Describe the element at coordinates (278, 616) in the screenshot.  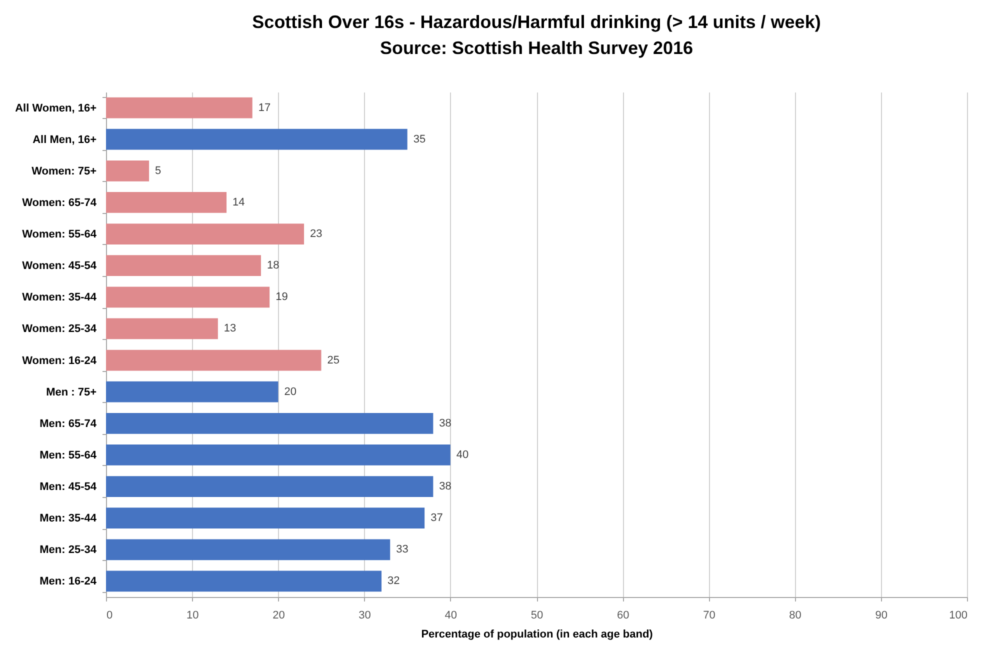
I see `x-tick-label: 20` at that location.